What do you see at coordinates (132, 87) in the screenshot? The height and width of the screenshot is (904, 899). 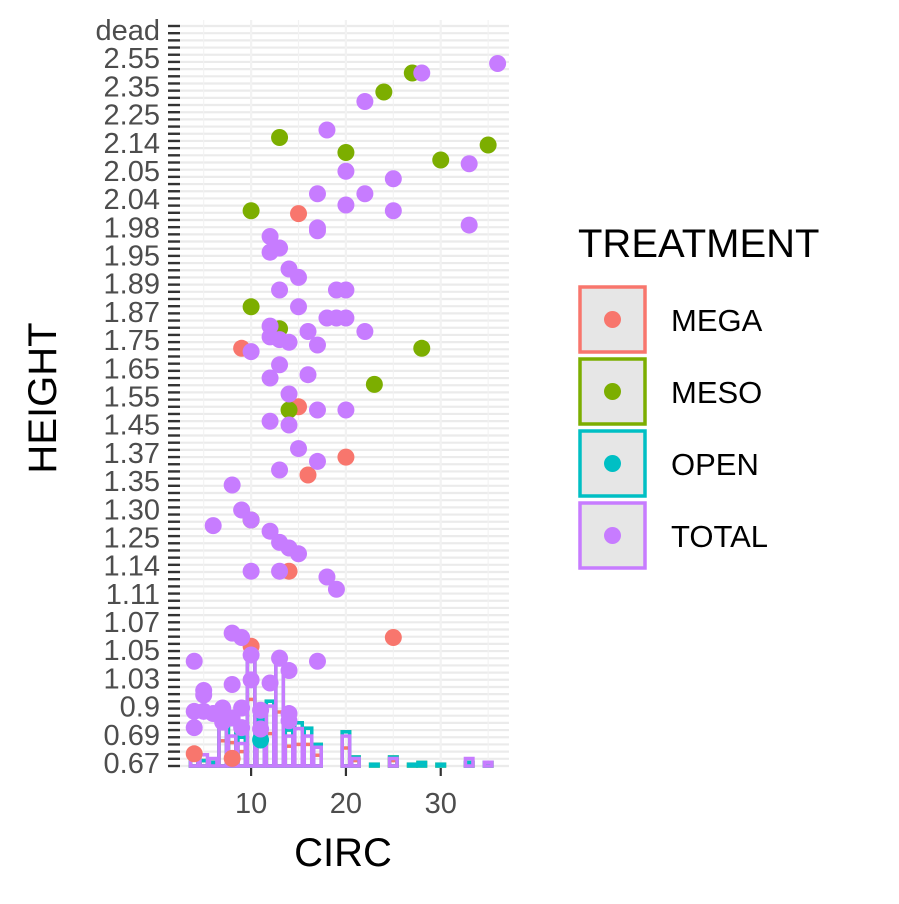 I see `y-tick-label: 2.35` at bounding box center [132, 87].